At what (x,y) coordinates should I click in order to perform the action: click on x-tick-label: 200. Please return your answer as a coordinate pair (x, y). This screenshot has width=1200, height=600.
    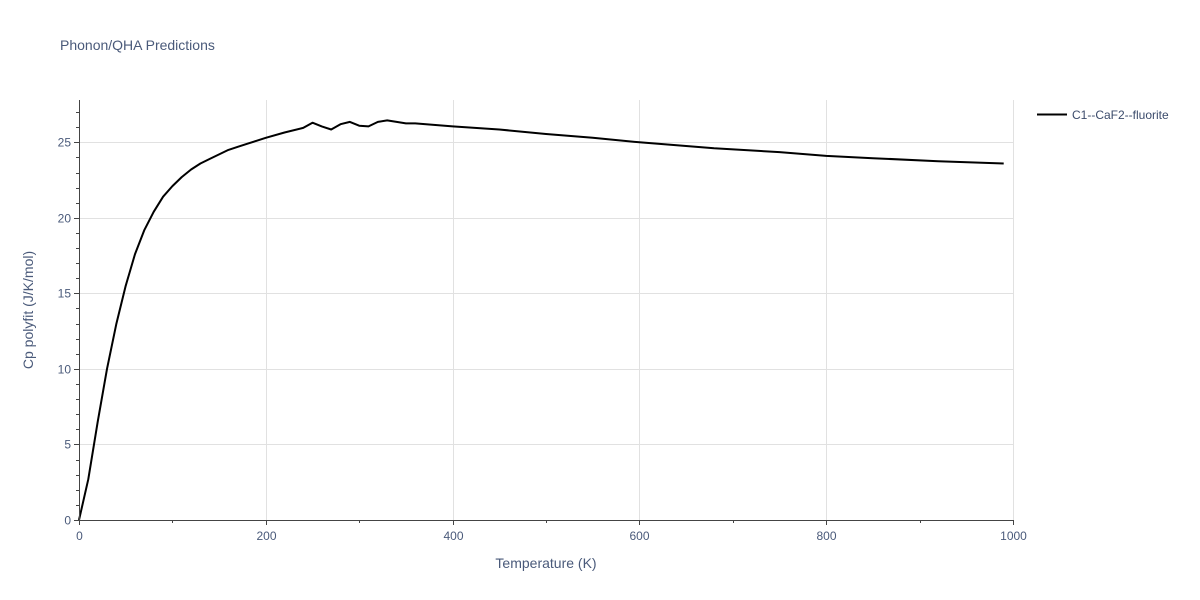
    Looking at the image, I should click on (266, 536).